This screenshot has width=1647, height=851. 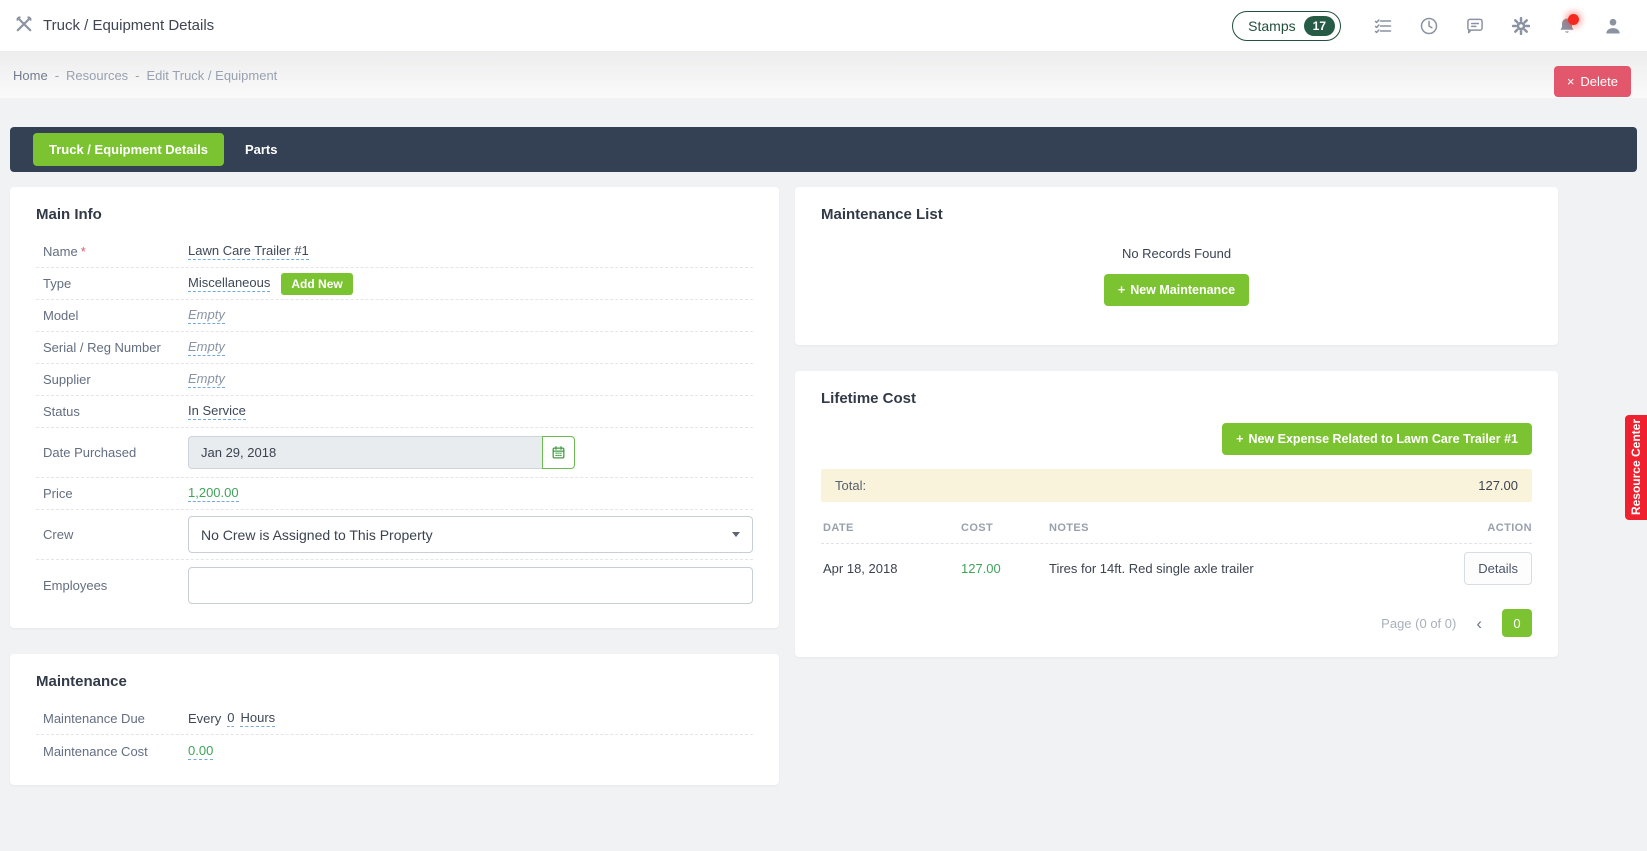 What do you see at coordinates (128, 149) in the screenshot?
I see `tab-truck-equipment-details: Truck / Equipment Details` at bounding box center [128, 149].